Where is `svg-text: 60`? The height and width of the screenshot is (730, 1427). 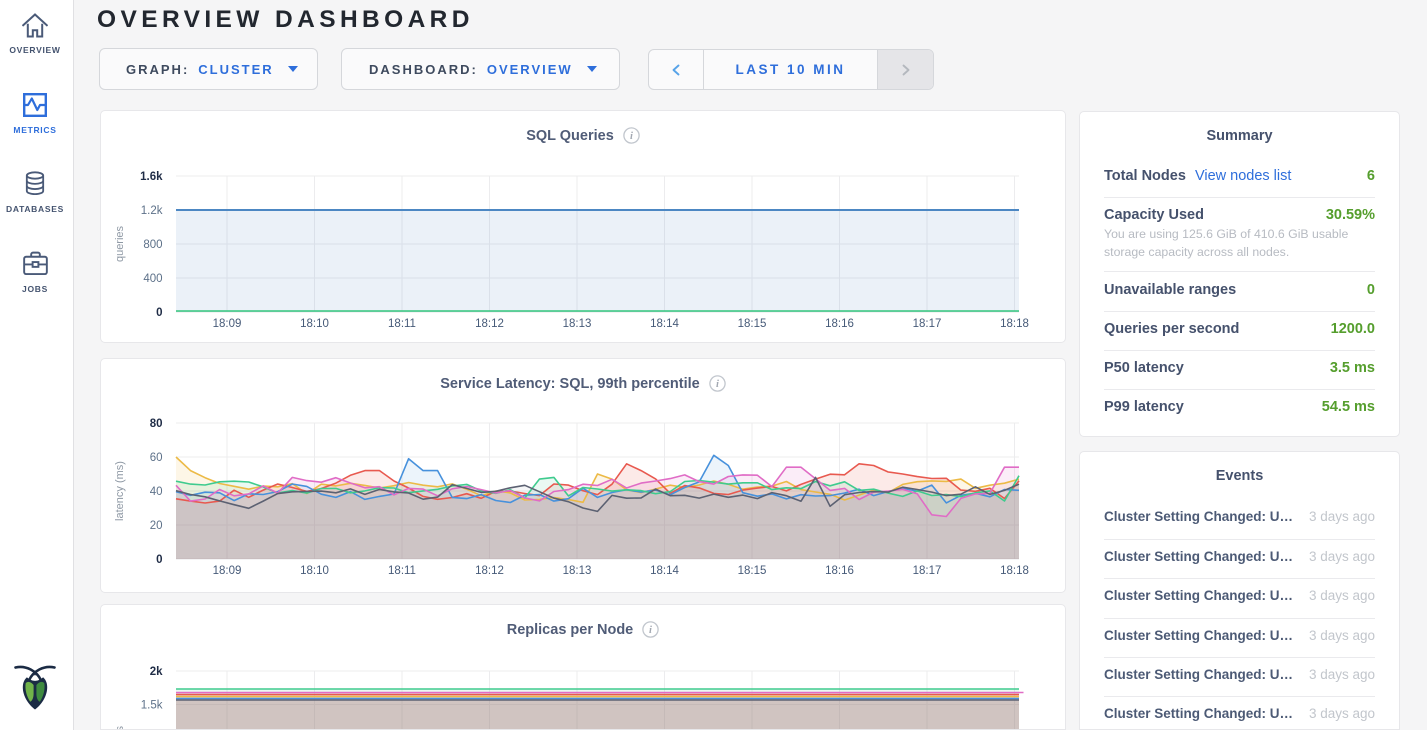 svg-text: 60 is located at coordinates (156, 458).